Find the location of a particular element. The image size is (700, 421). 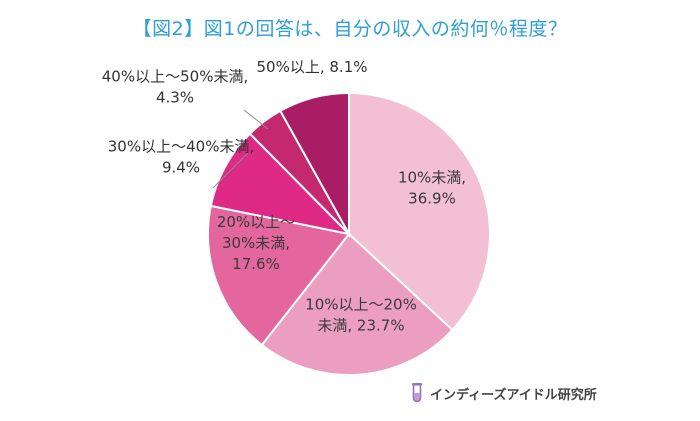

source-logo: インディーズアイドル研究所 is located at coordinates (503, 393).